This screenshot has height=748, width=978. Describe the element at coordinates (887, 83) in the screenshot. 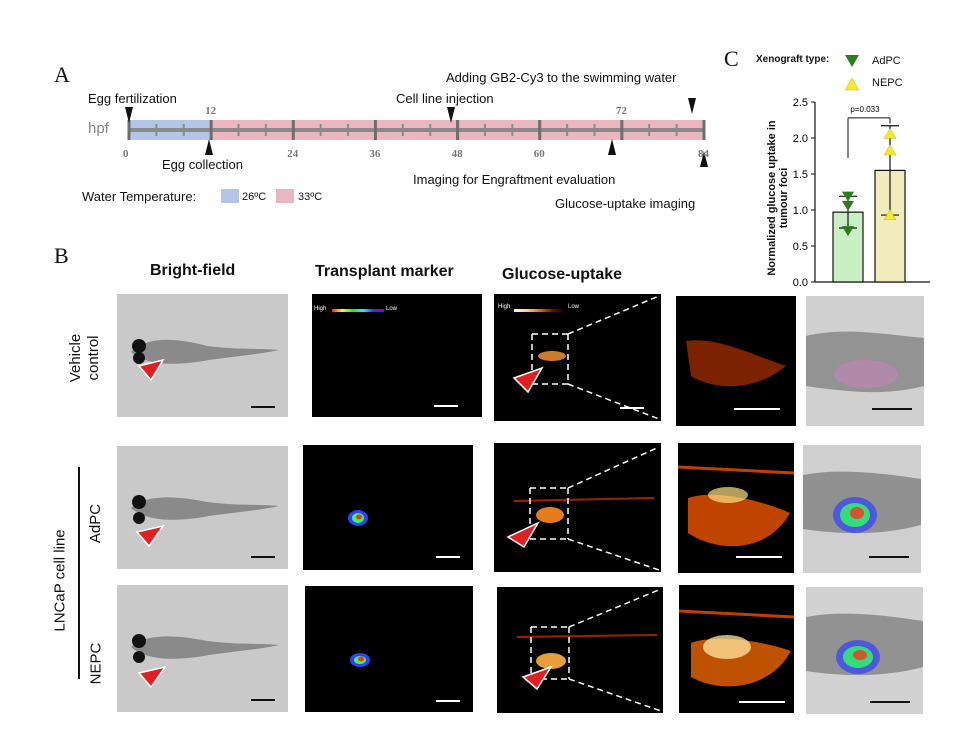

I see `legend-nepc-label: NEPC` at that location.